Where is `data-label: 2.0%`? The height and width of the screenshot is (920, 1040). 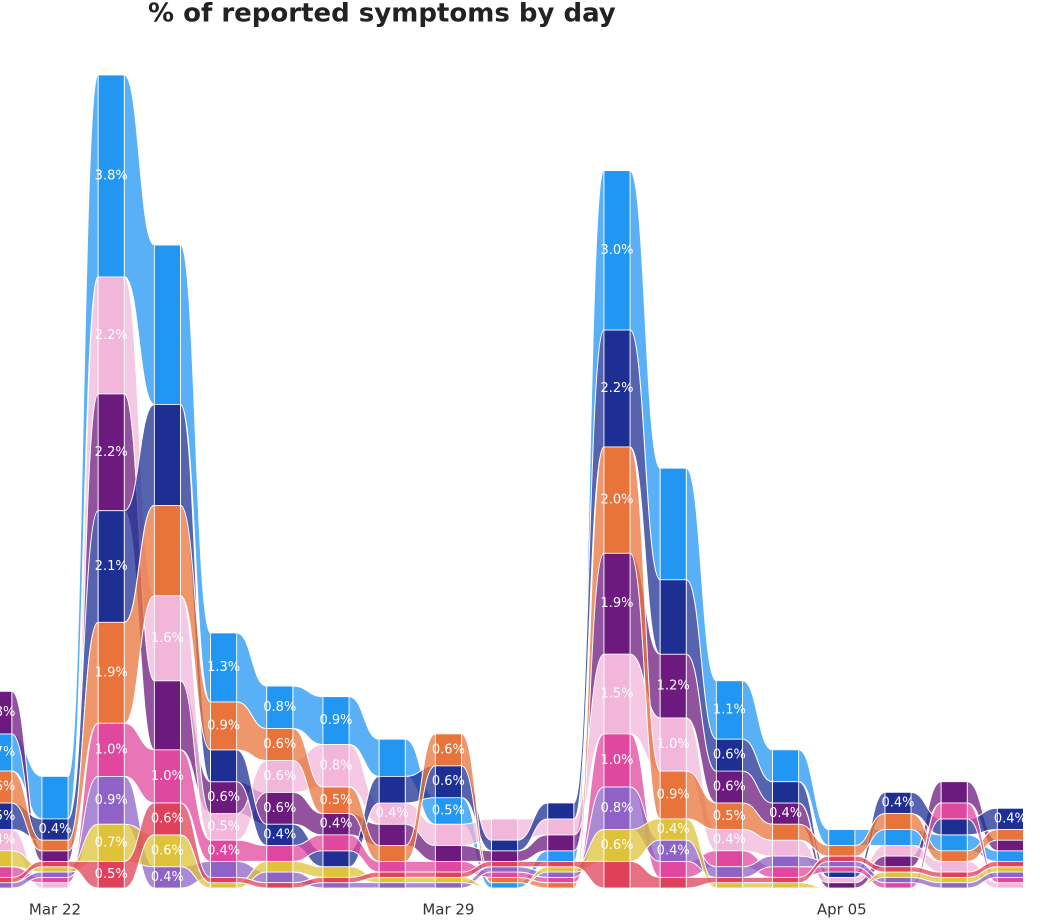
data-label: 2.0% is located at coordinates (616, 500).